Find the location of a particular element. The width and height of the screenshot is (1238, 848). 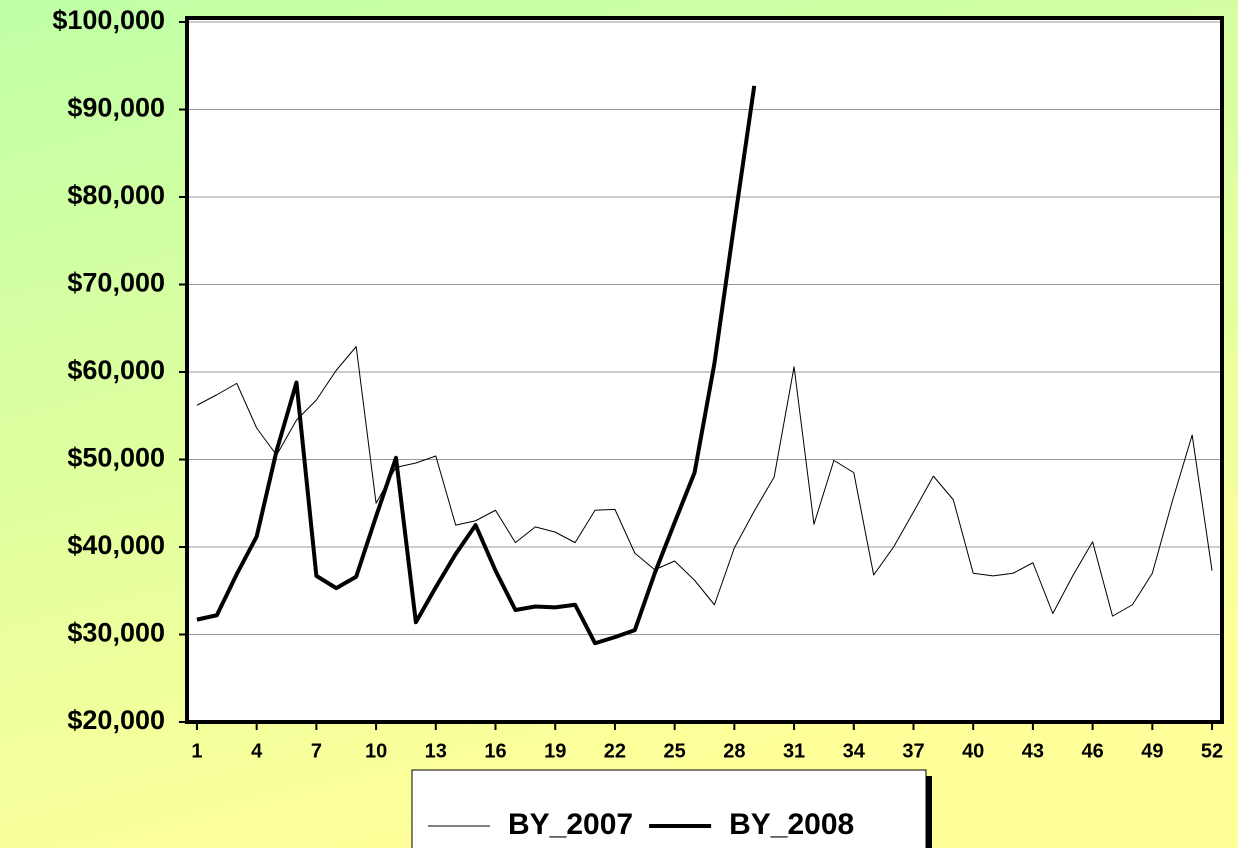

x-tick-label: 31 is located at coordinates (794, 751).